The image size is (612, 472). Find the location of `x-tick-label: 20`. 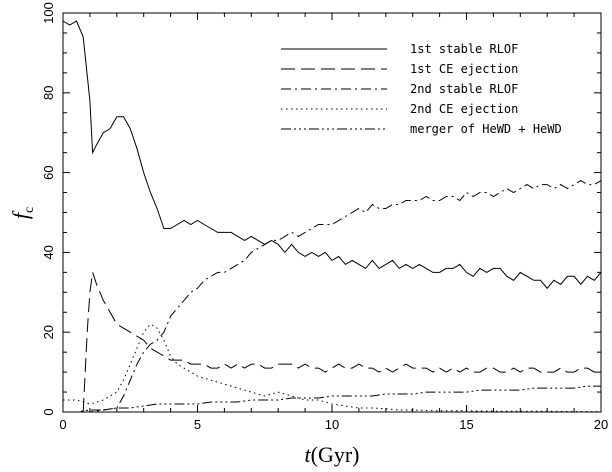

x-tick-label: 20 is located at coordinates (601, 424).